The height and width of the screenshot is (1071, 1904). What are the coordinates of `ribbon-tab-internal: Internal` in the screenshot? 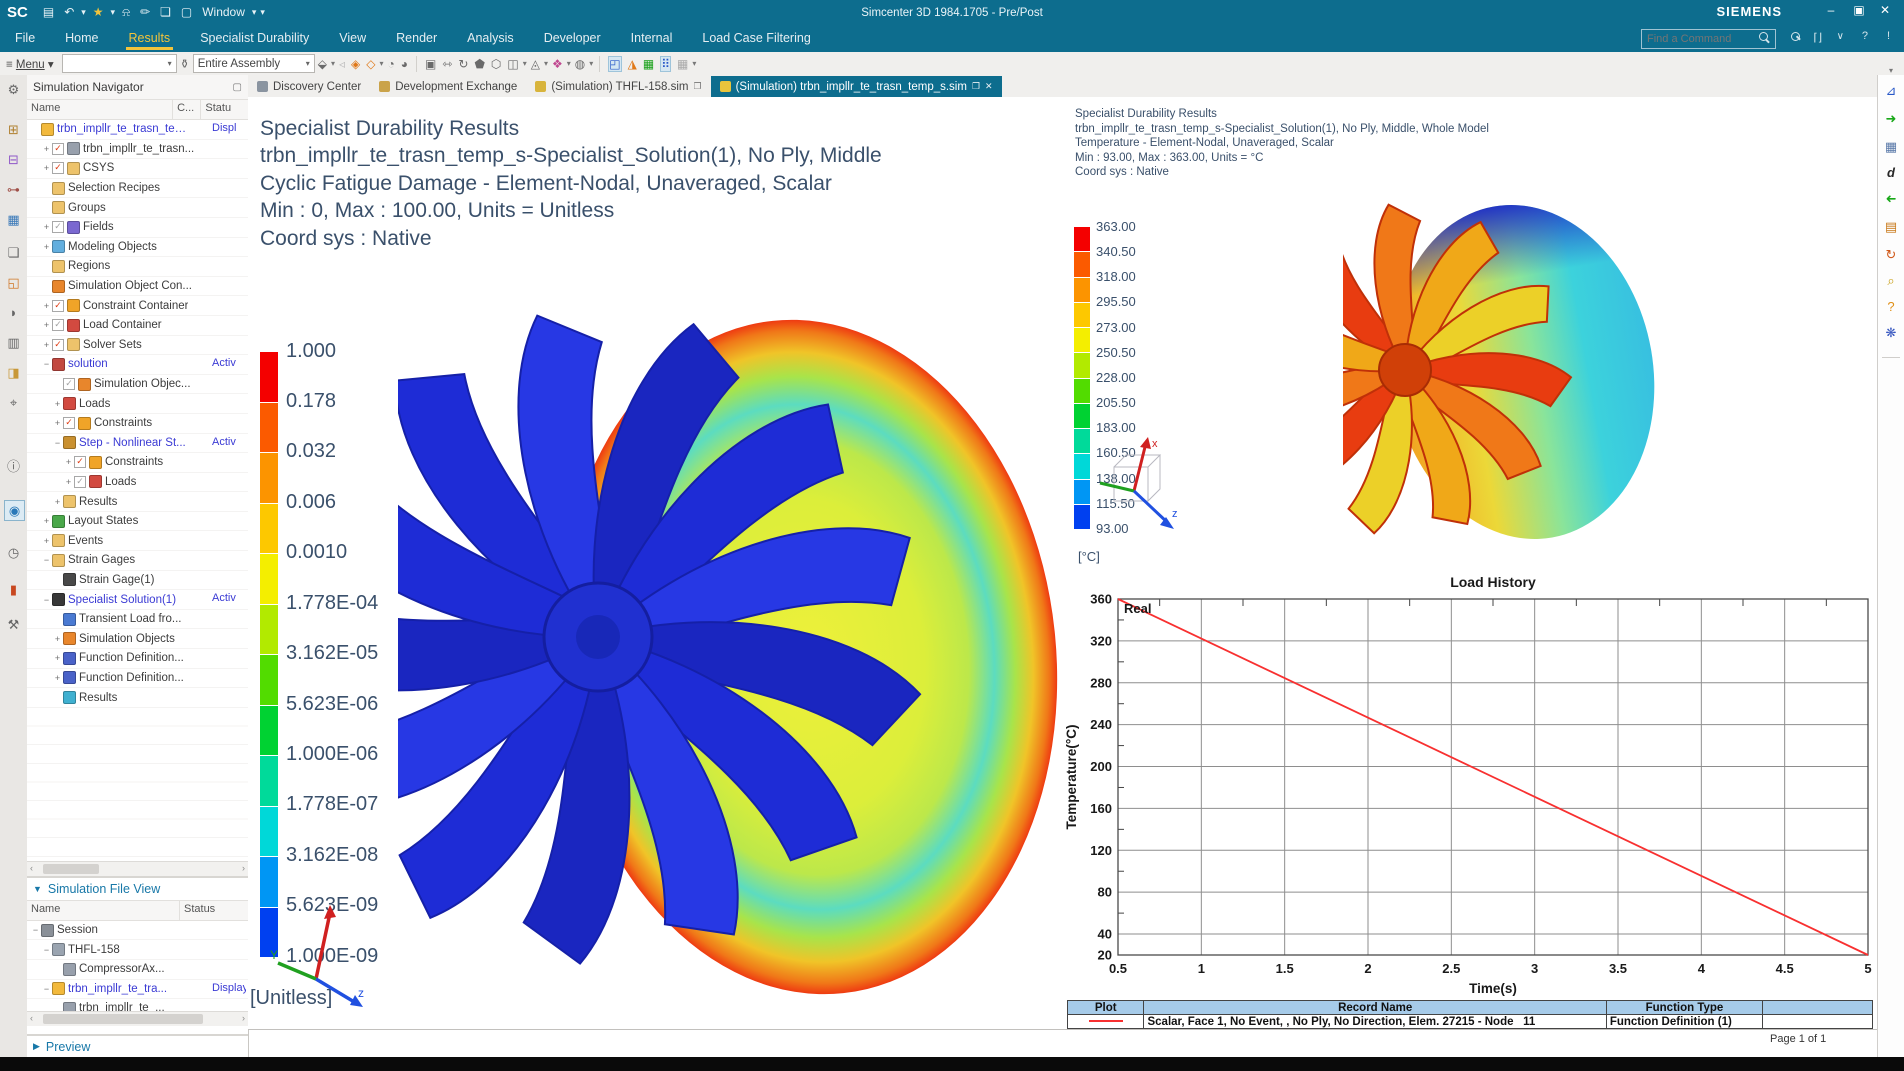 It's located at (651, 37).